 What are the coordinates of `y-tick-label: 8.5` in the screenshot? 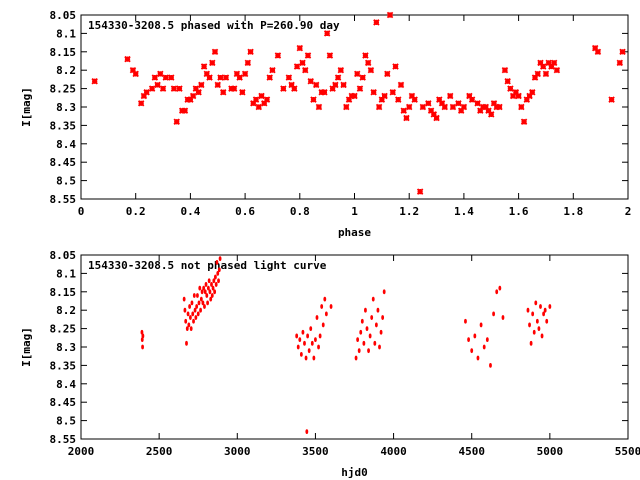 It's located at (66, 421).